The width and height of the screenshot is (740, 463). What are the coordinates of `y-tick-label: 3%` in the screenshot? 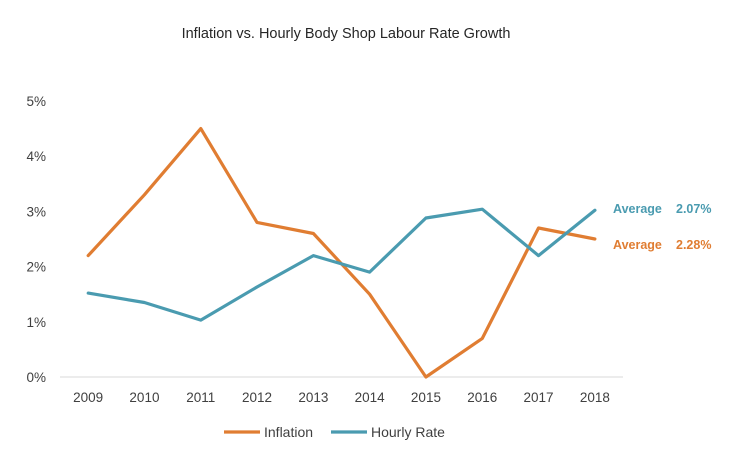 It's located at (36, 211).